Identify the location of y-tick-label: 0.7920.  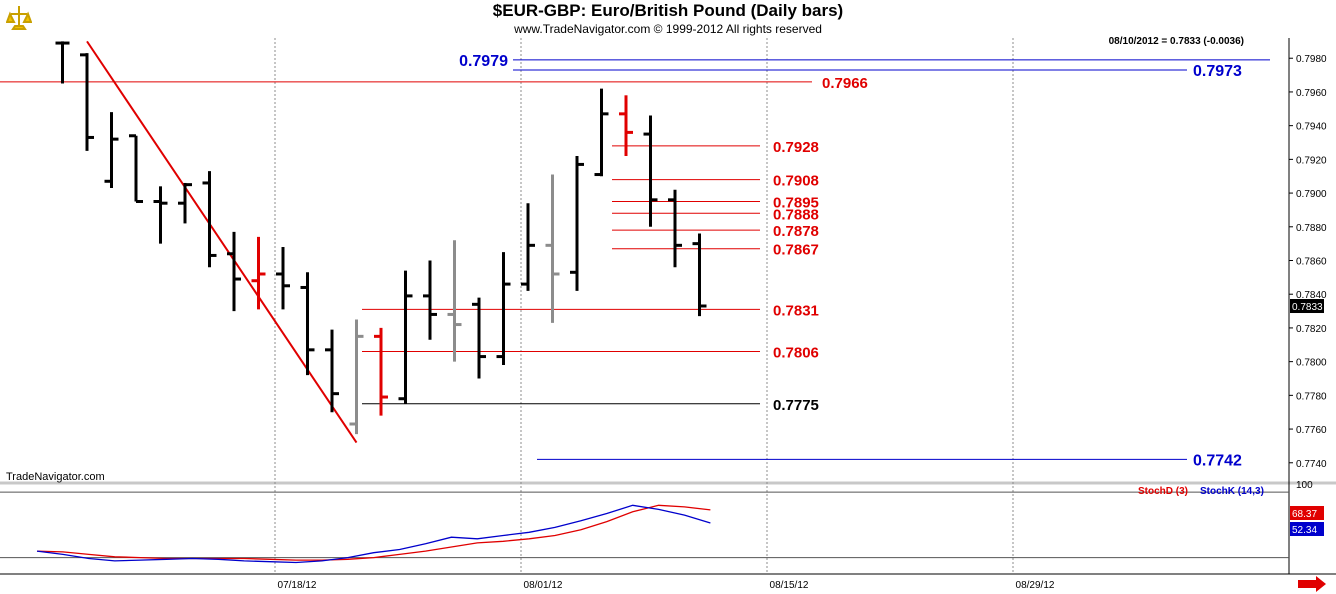
(1311, 160).